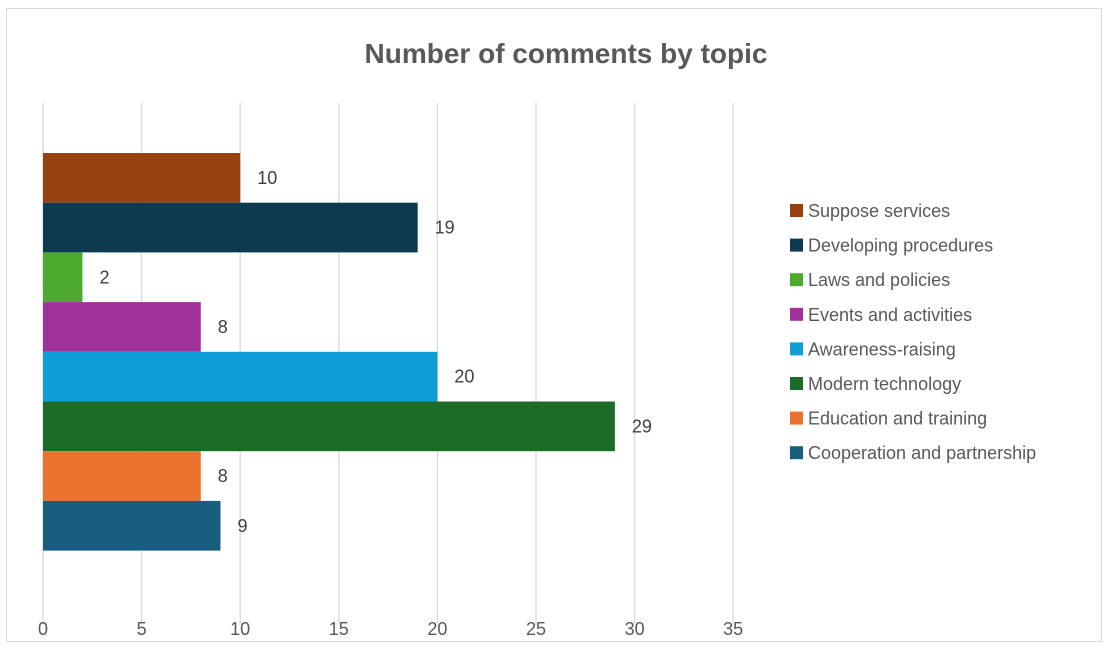 The width and height of the screenshot is (1110, 648). What do you see at coordinates (922, 453) in the screenshot?
I see `legend-label-cooperation-and-partnership: Cooperation and partnership` at bounding box center [922, 453].